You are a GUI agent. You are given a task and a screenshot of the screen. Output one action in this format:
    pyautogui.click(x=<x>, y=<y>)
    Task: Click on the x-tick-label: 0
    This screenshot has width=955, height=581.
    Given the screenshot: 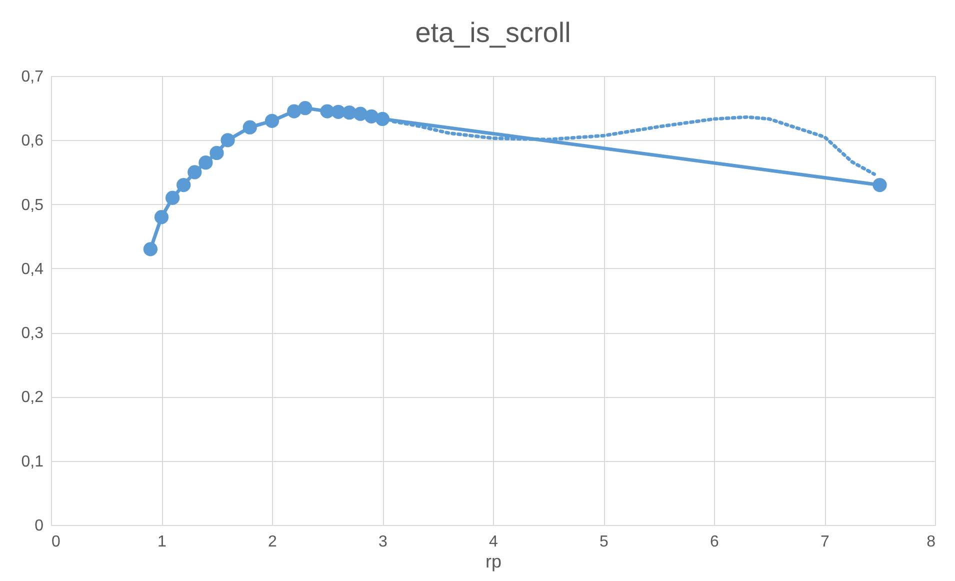 What is the action you would take?
    pyautogui.click(x=56, y=542)
    